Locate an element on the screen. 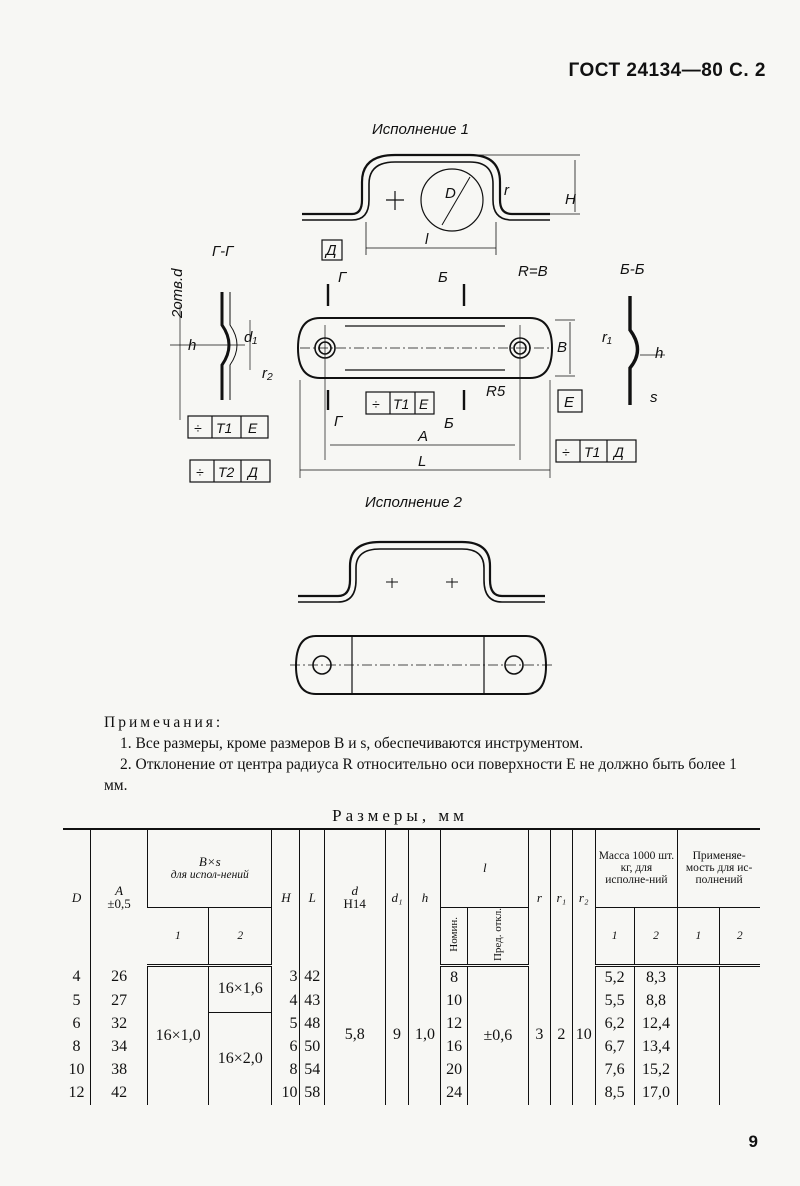 The image size is (800, 1186). cell-H: 3 is located at coordinates (285, 977).